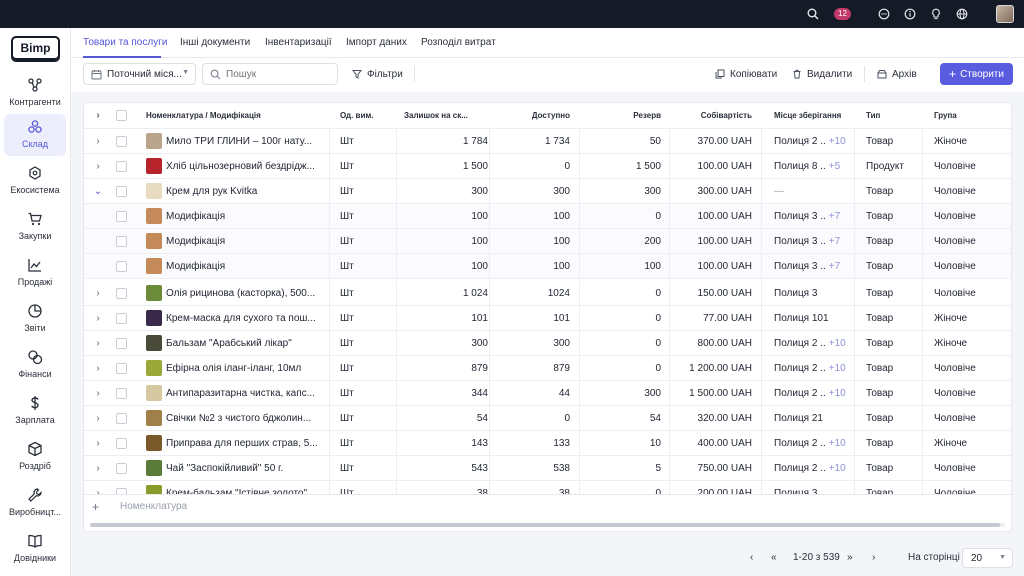 Image resolution: width=1024 pixels, height=576 pixels. Describe the element at coordinates (35, 93) in the screenshot. I see `sidebar-item-contractors: Контрагенти` at that location.